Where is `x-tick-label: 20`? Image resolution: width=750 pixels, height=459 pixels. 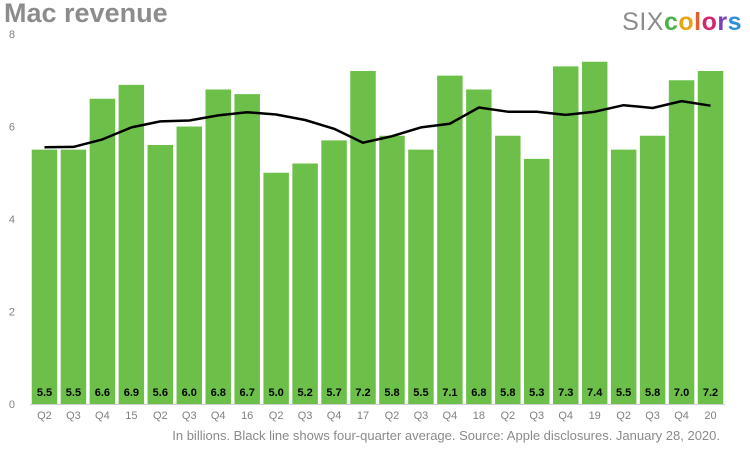
x-tick-label: 20 is located at coordinates (710, 416).